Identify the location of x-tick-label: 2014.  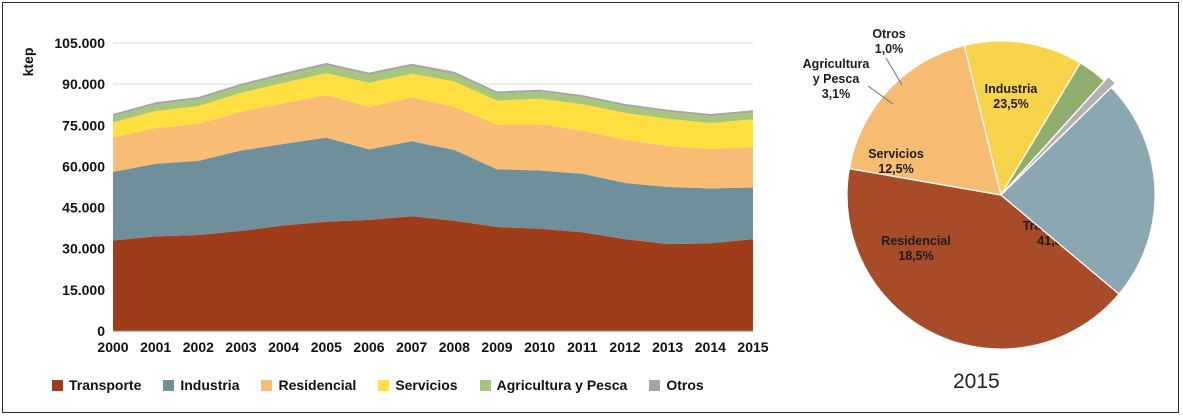
(710, 347).